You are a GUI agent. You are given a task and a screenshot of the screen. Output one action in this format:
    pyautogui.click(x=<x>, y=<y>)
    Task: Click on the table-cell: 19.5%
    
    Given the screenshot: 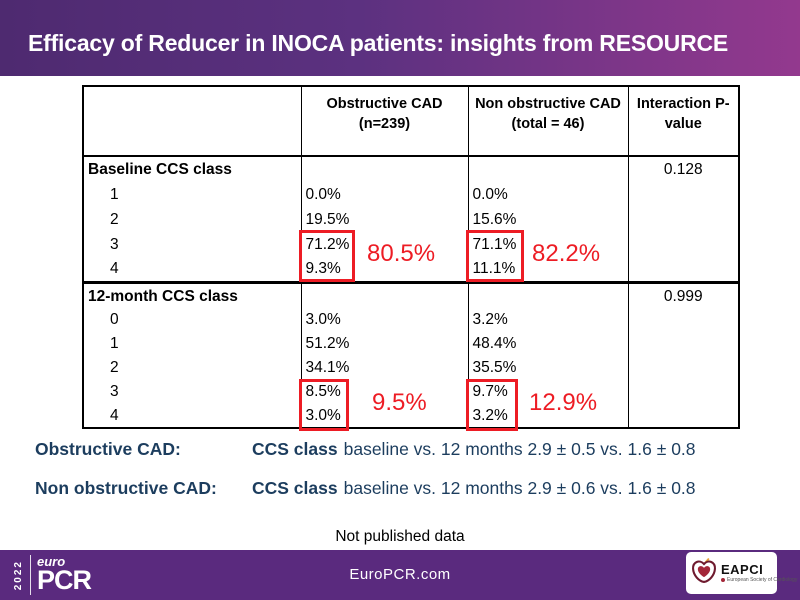 What is the action you would take?
    pyautogui.click(x=384, y=219)
    